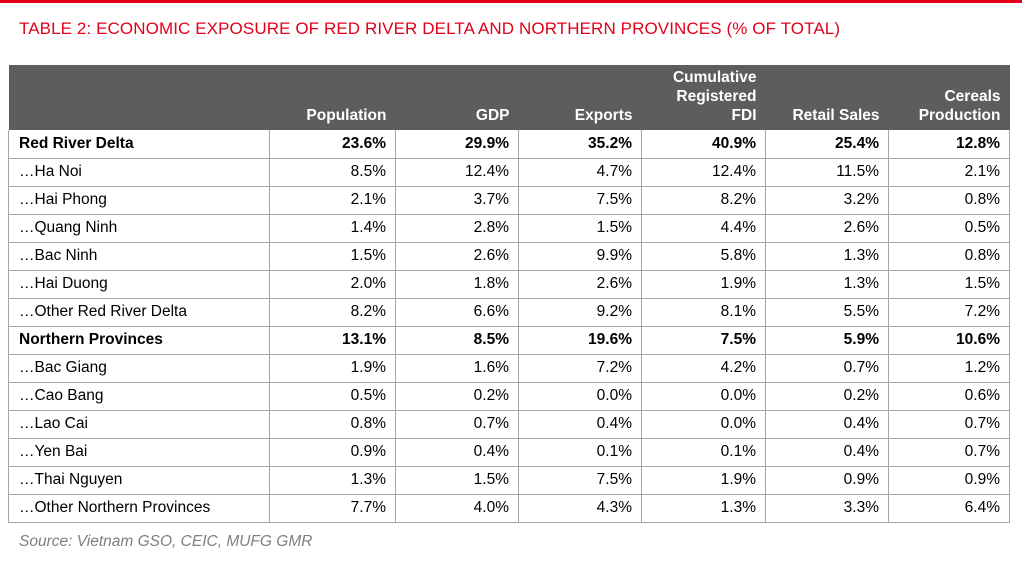  I want to click on table-row: …Bac Ninh 1.5% 2.6% 9.9% 5.8% 1.3% 0.8%, so click(509, 256).